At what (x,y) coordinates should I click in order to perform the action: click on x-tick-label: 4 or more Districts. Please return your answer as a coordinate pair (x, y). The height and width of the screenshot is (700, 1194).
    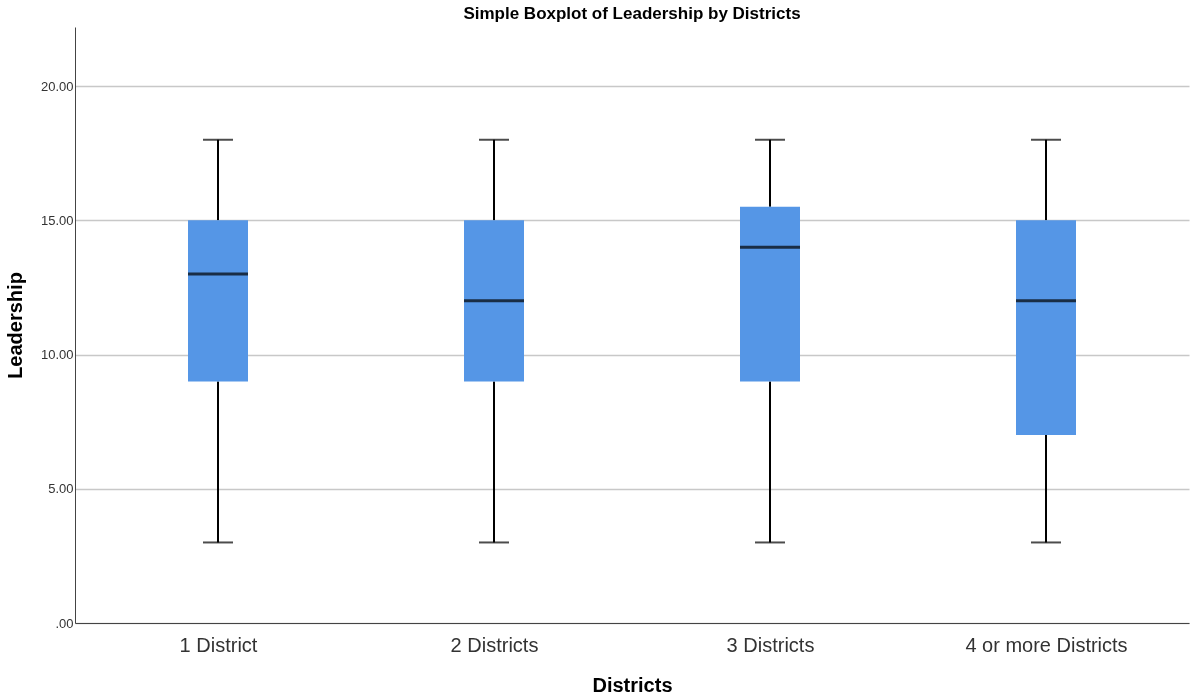
    Looking at the image, I should click on (1046, 644).